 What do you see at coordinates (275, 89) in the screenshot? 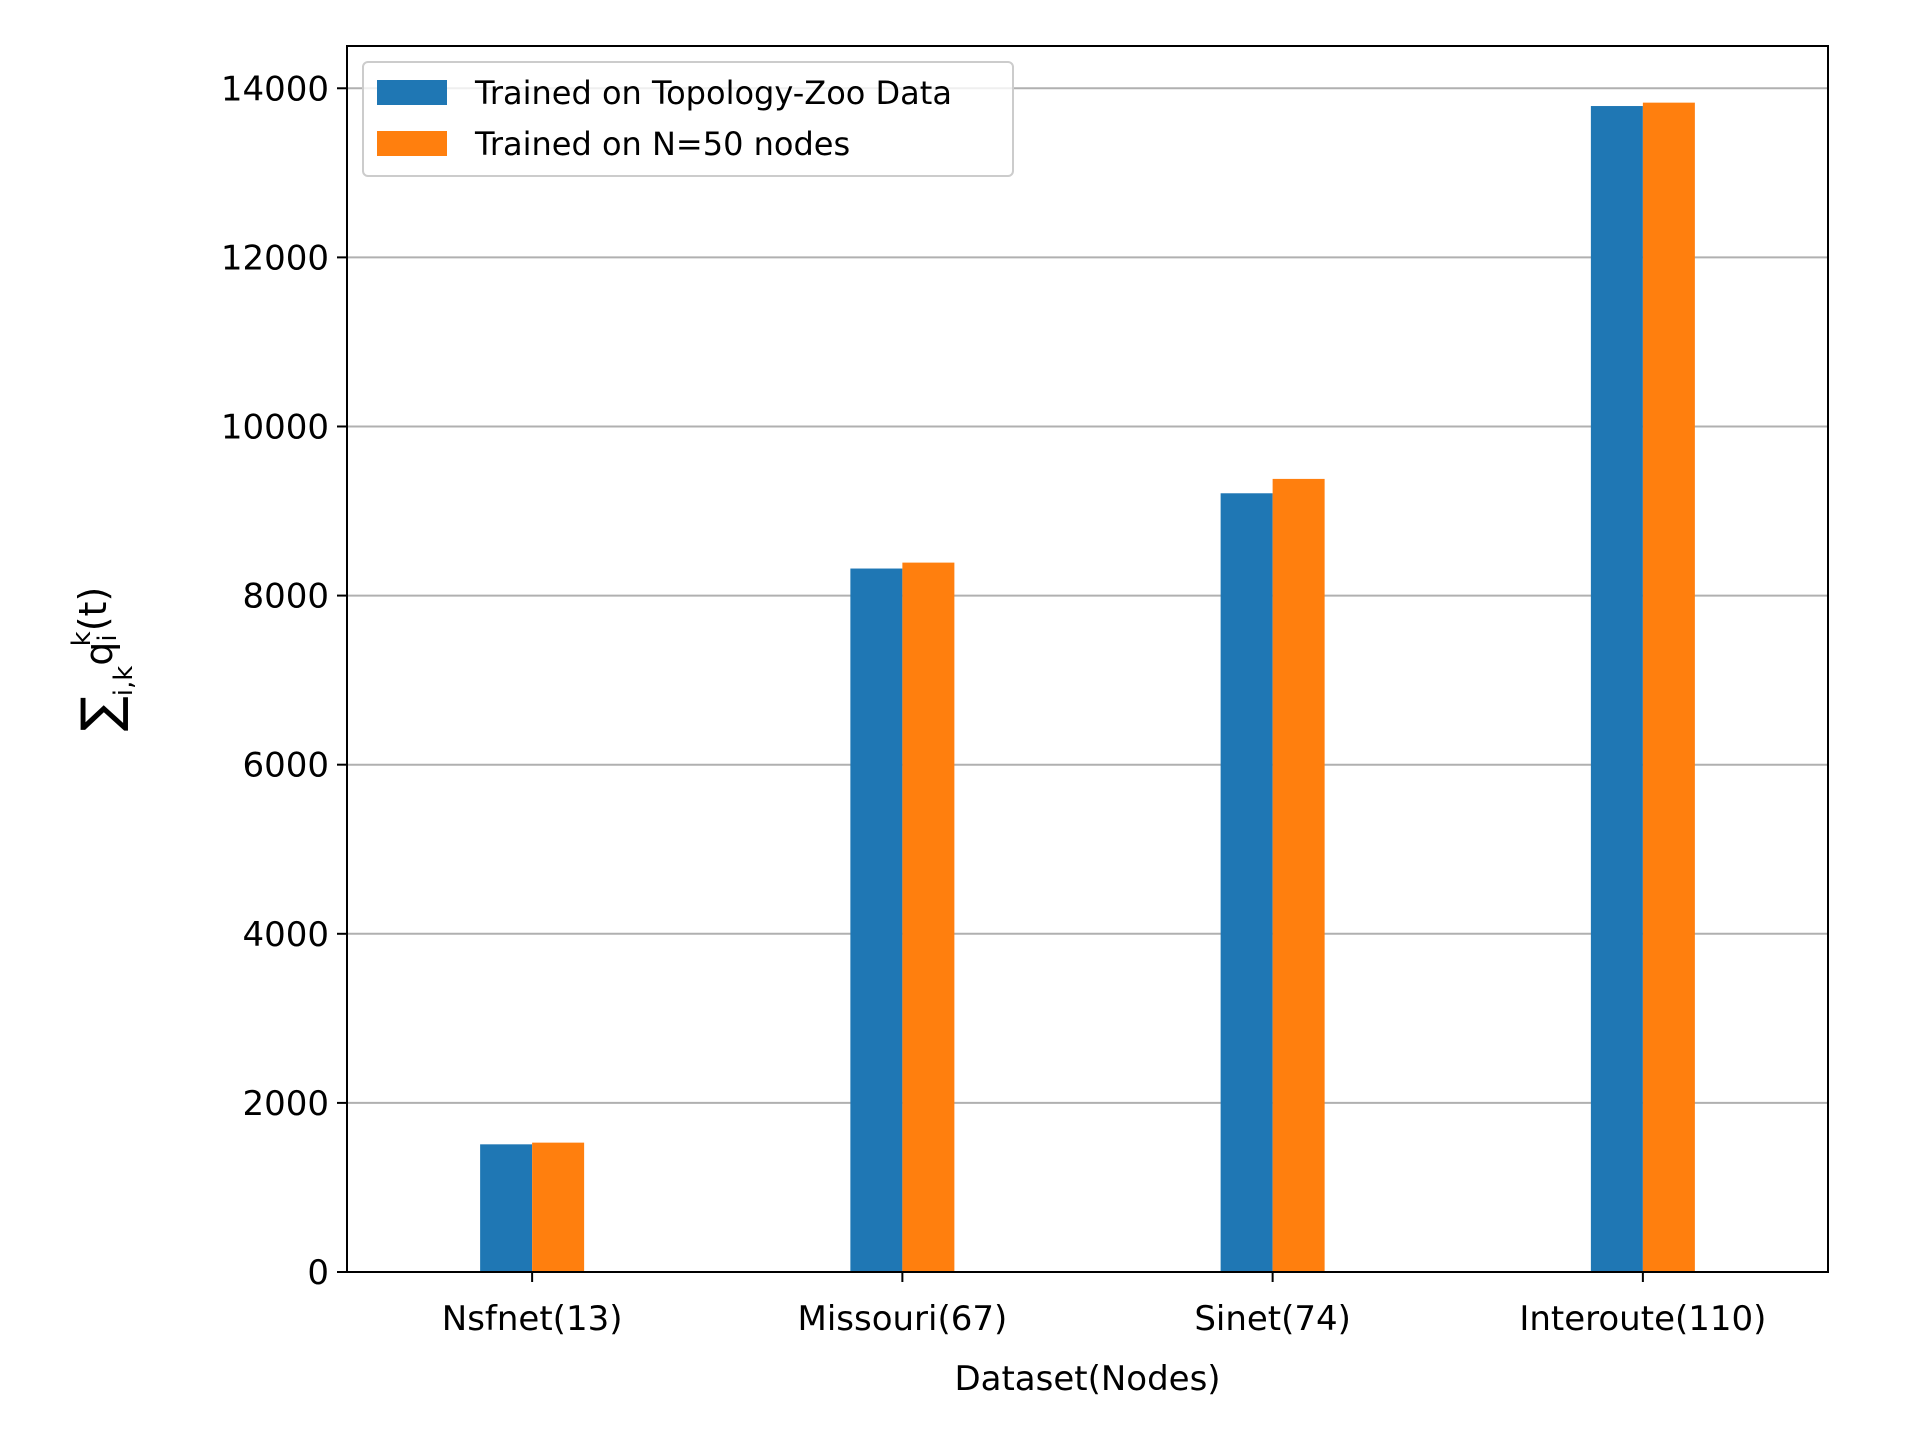
I see `y-tick-label: 14000` at bounding box center [275, 89].